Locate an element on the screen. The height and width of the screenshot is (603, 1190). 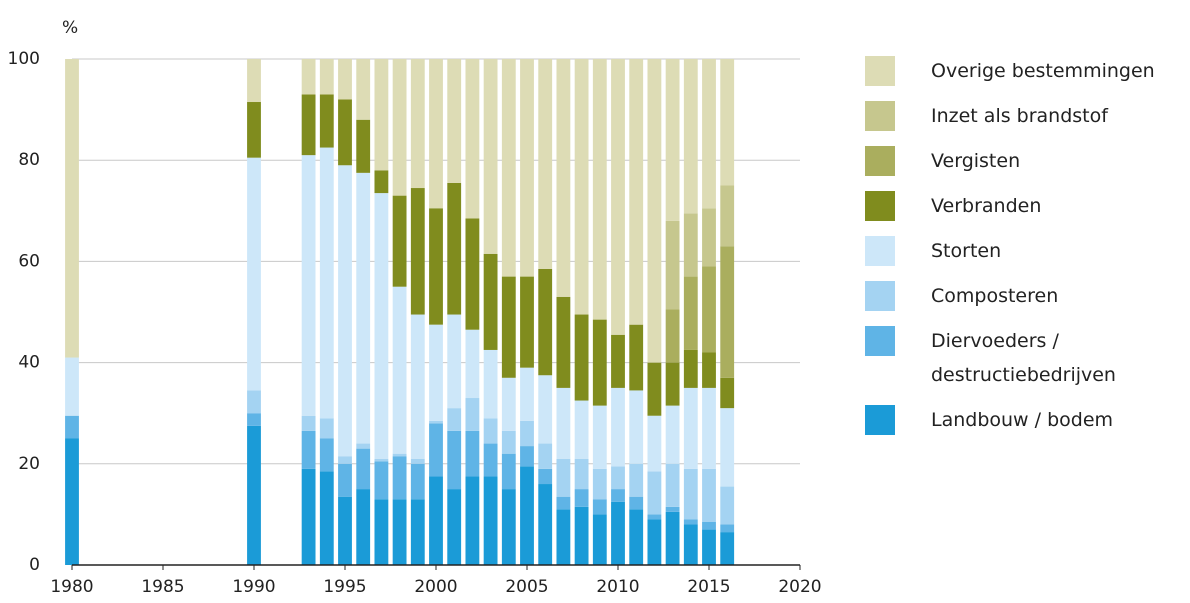
legend-item: Landbouw / bodem is located at coordinates (1025, 421).